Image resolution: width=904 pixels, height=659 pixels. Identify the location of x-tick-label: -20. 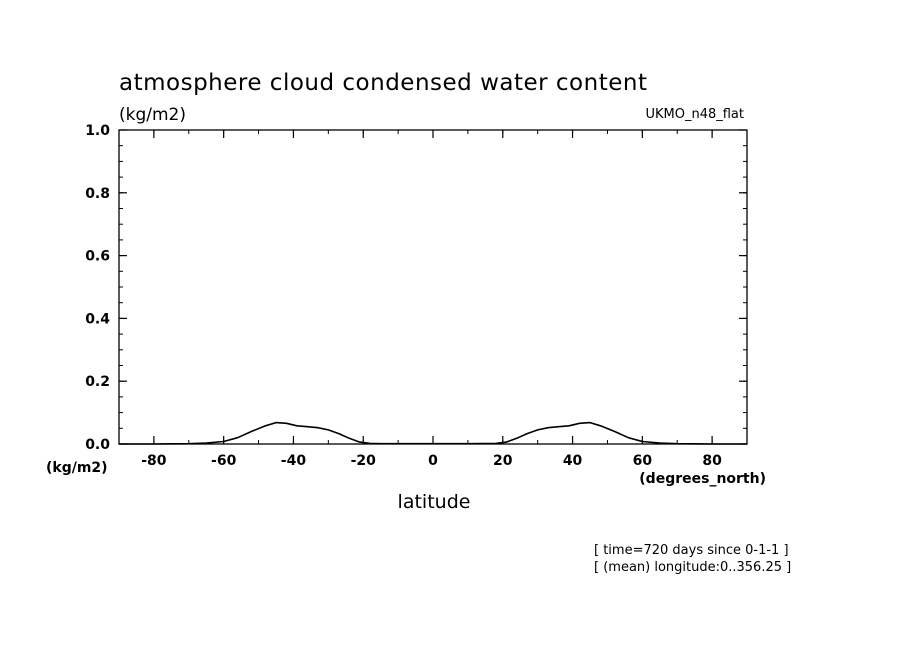
(364, 461).